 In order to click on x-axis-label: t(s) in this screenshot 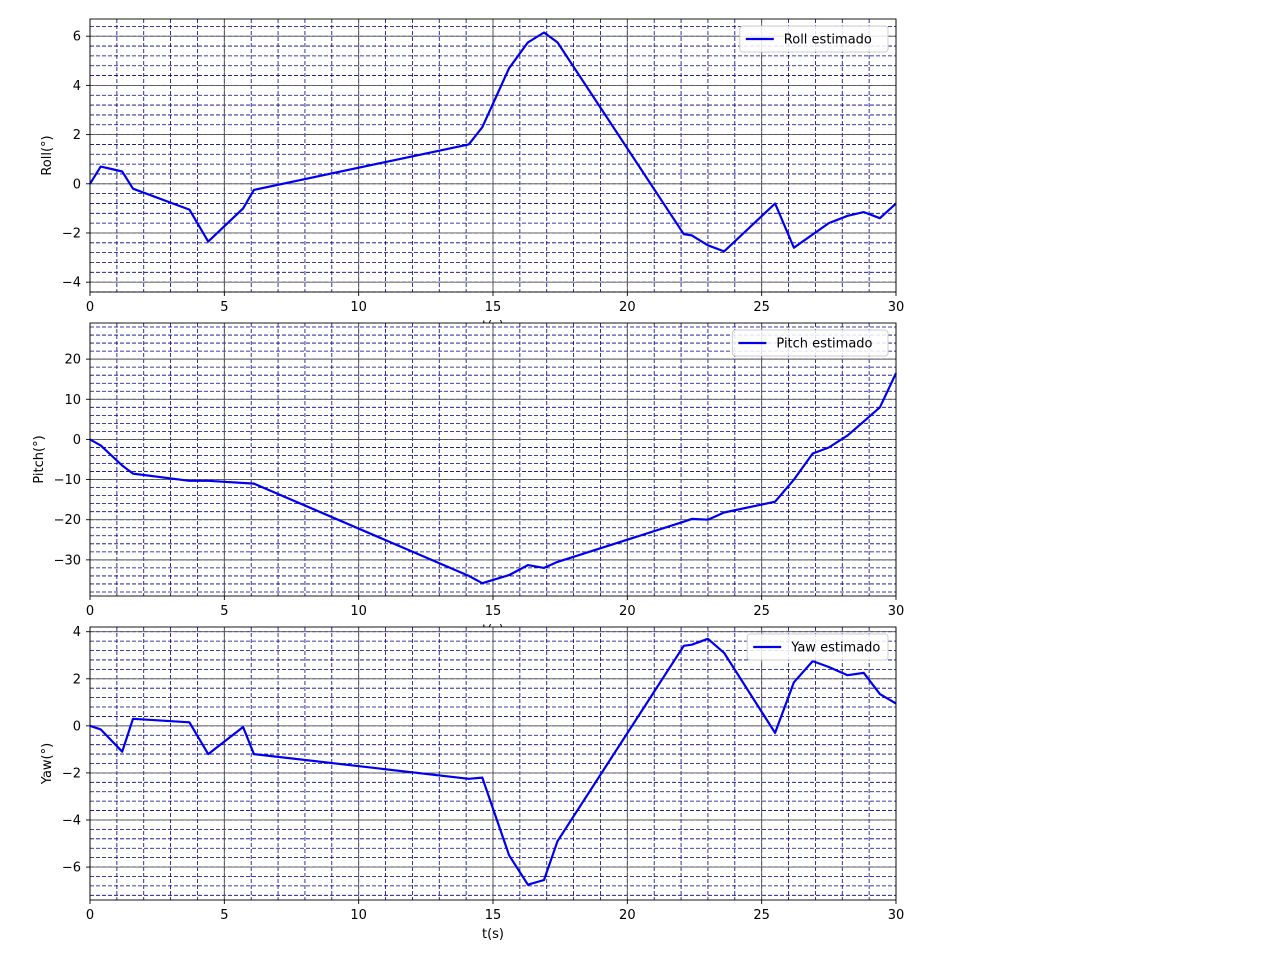, I will do `click(493, 934)`.